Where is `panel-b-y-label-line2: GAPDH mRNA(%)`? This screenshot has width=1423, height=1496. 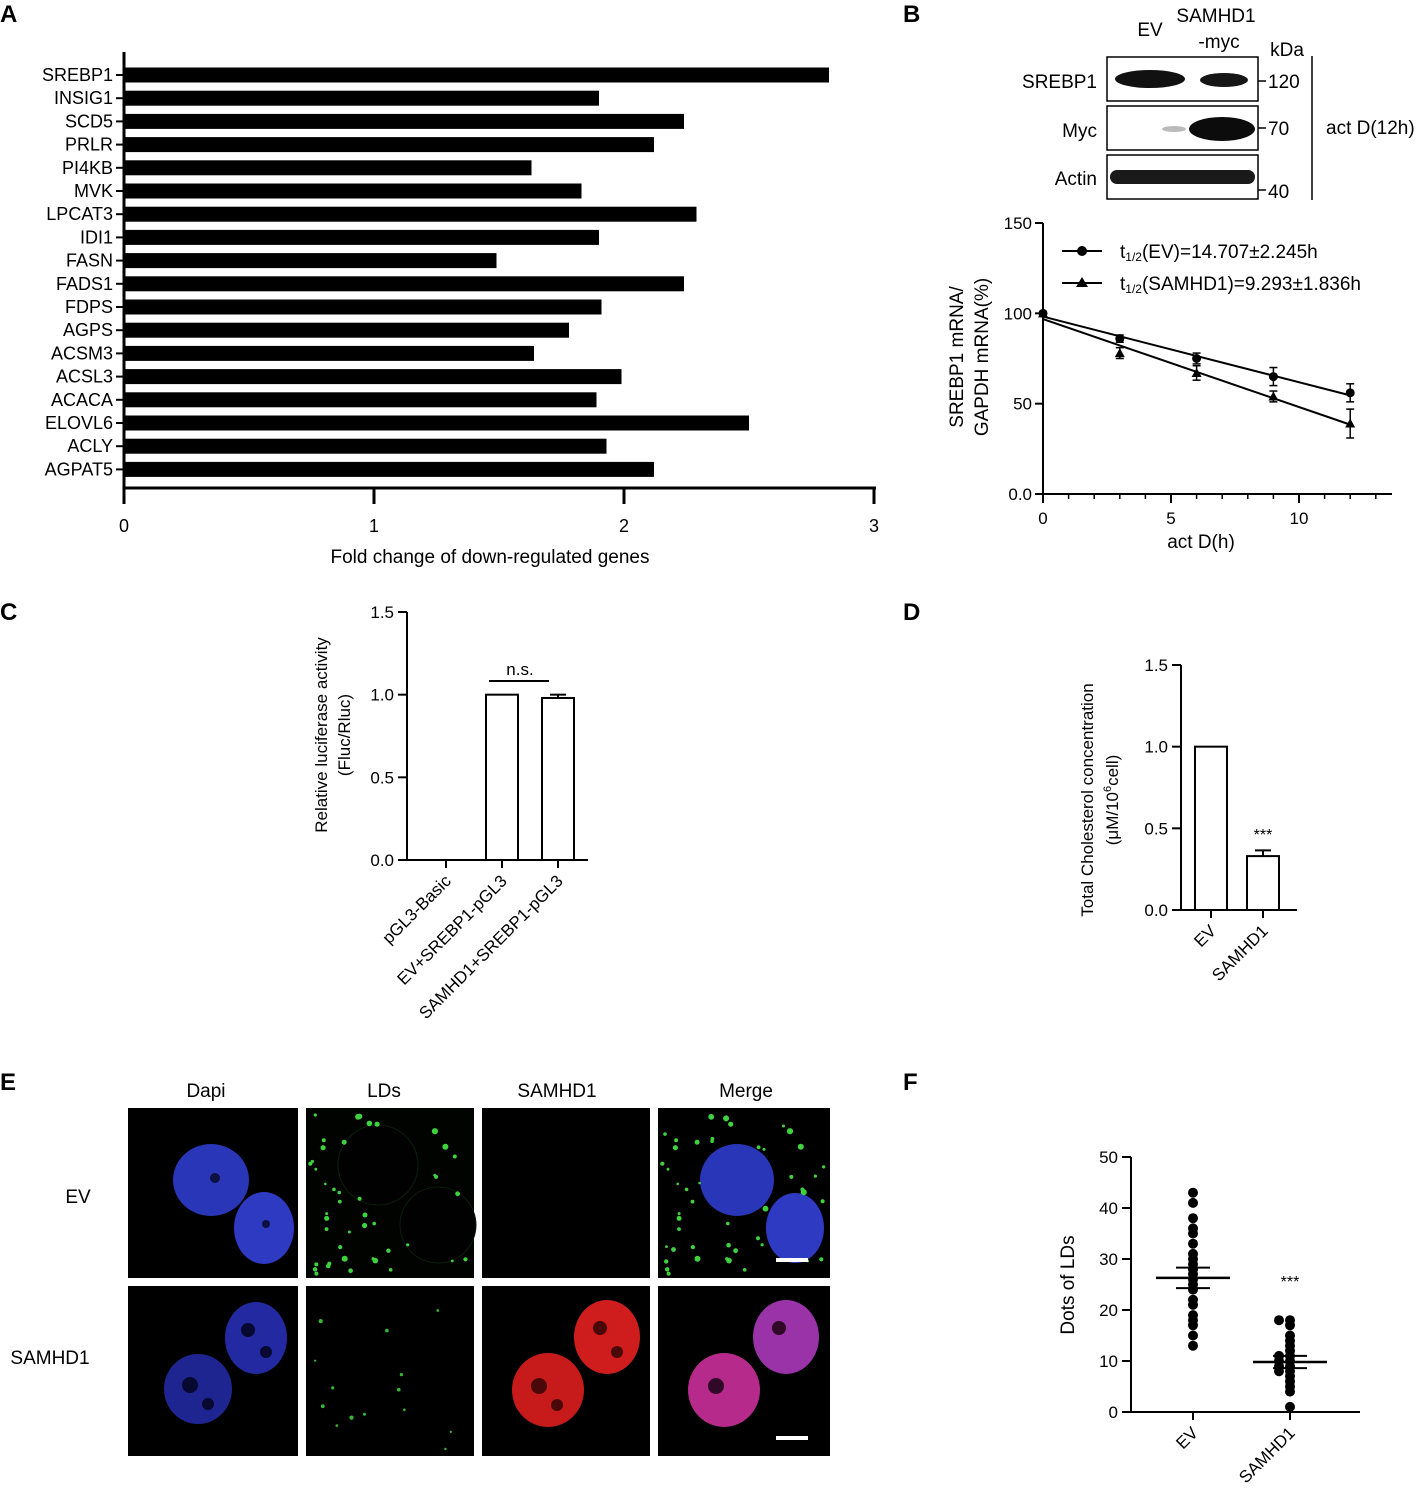
panel-b-y-label-line2: GAPDH mRNA(%) is located at coordinates (982, 357).